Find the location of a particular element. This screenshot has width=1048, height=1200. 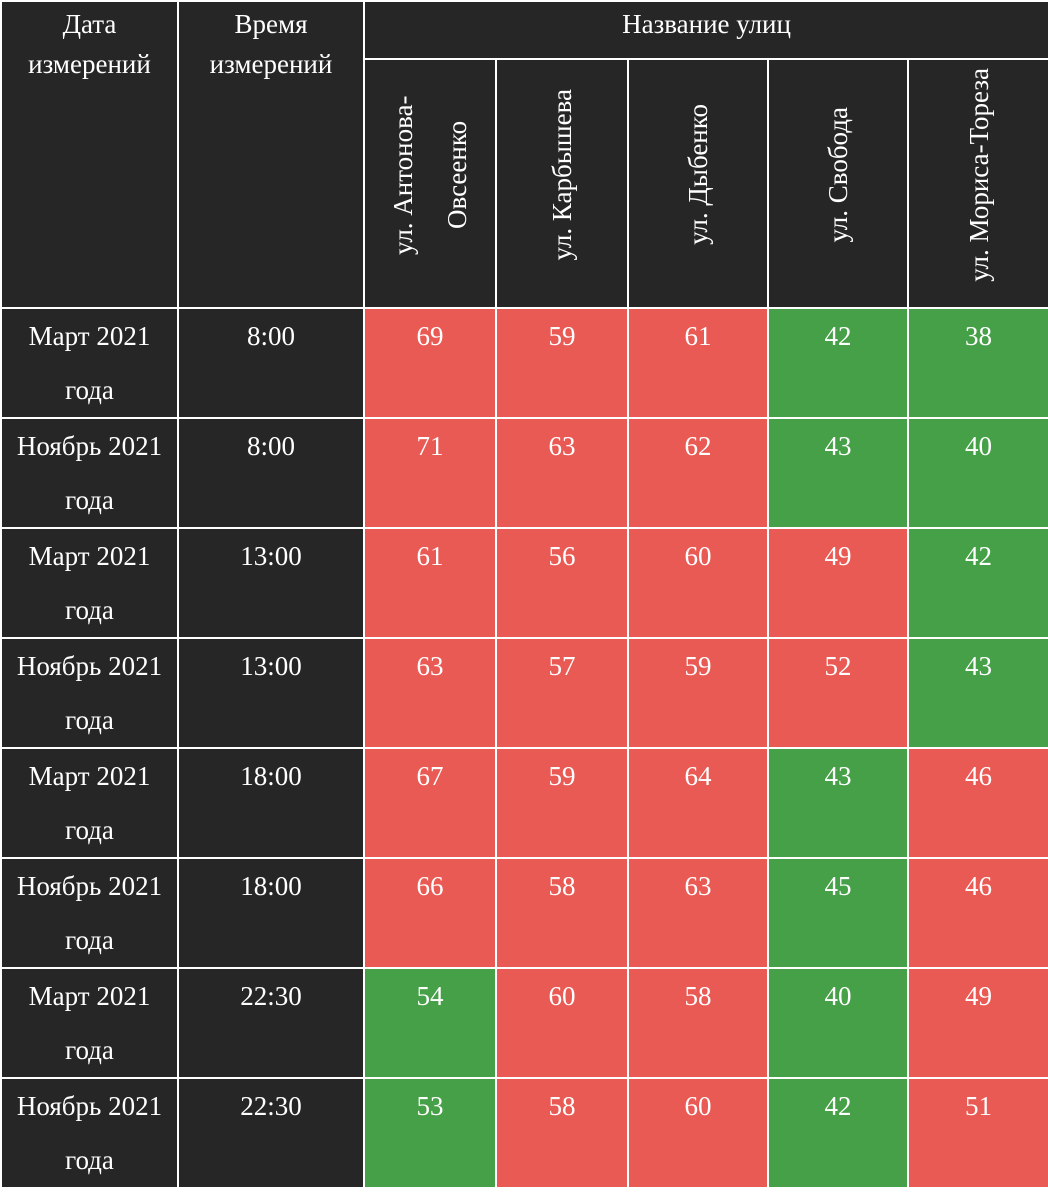

value-cell: 52 is located at coordinates (838, 693).